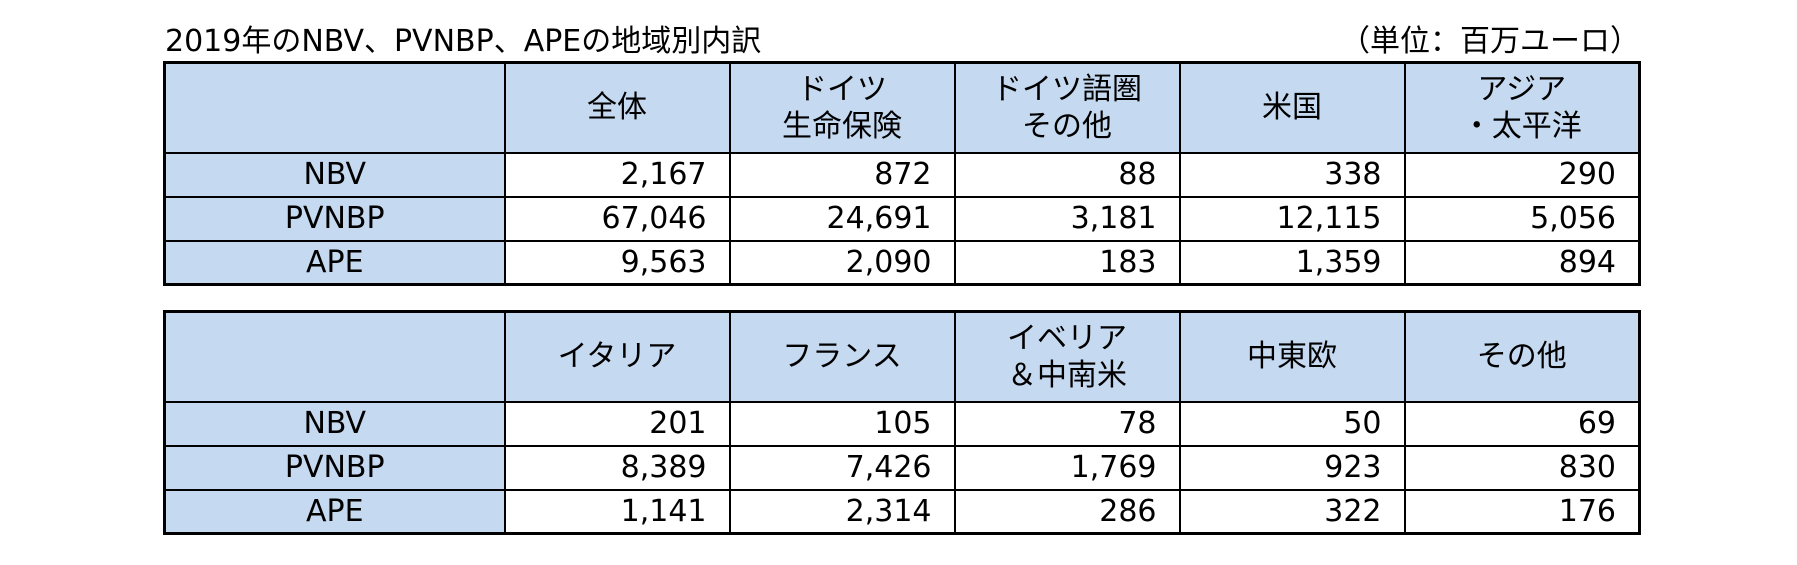 The image size is (1797, 565). I want to click on title-row: 2019年のNBV、PVNBP、APEの地域別内訳 （単位：百万ユーロ）, so click(902, 42).